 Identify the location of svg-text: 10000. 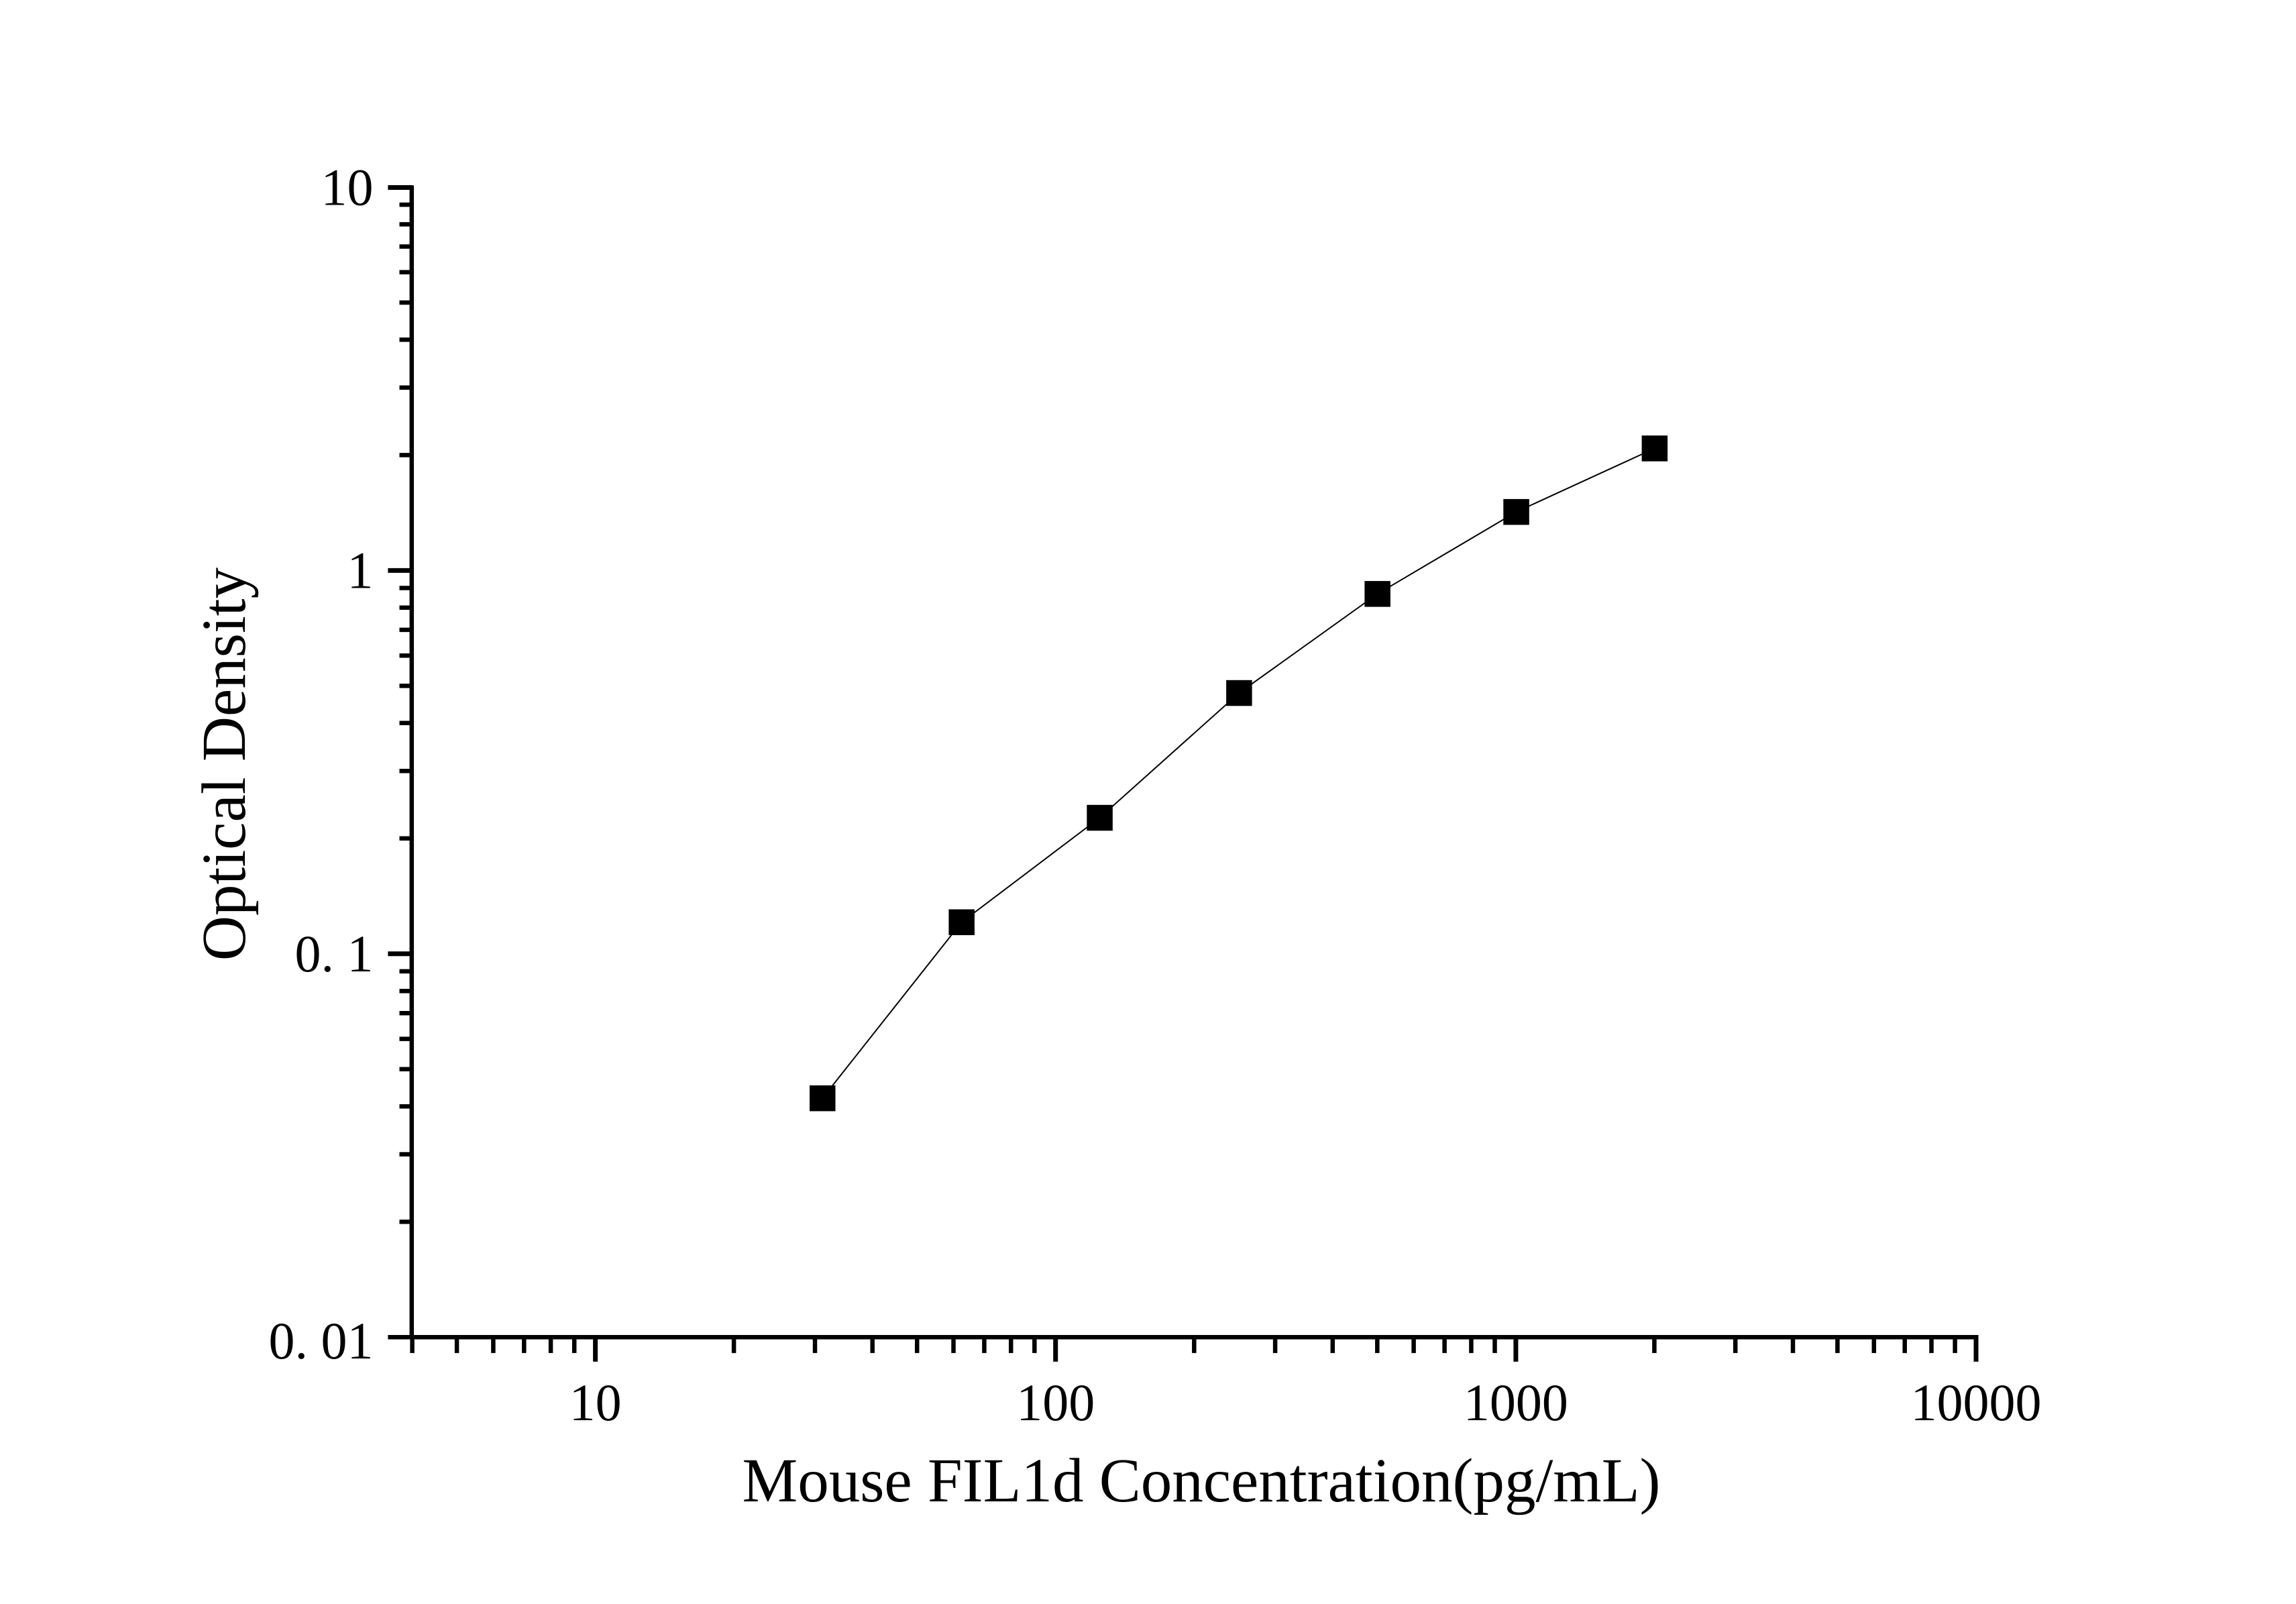
(1977, 1402).